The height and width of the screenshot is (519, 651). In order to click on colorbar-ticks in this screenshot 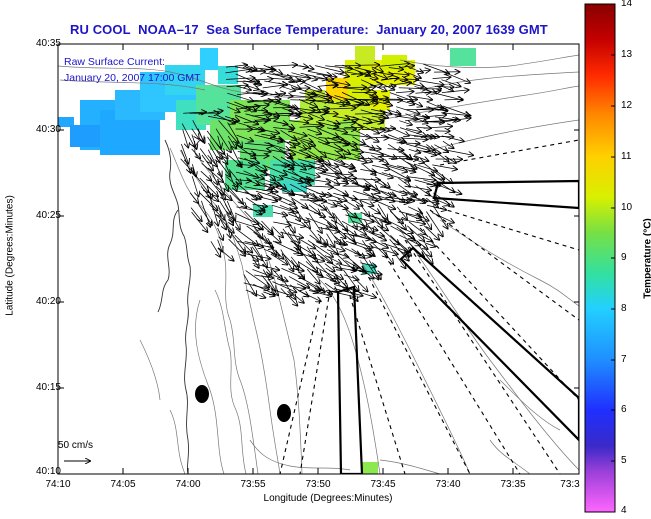, I will do `click(613, 258)`.